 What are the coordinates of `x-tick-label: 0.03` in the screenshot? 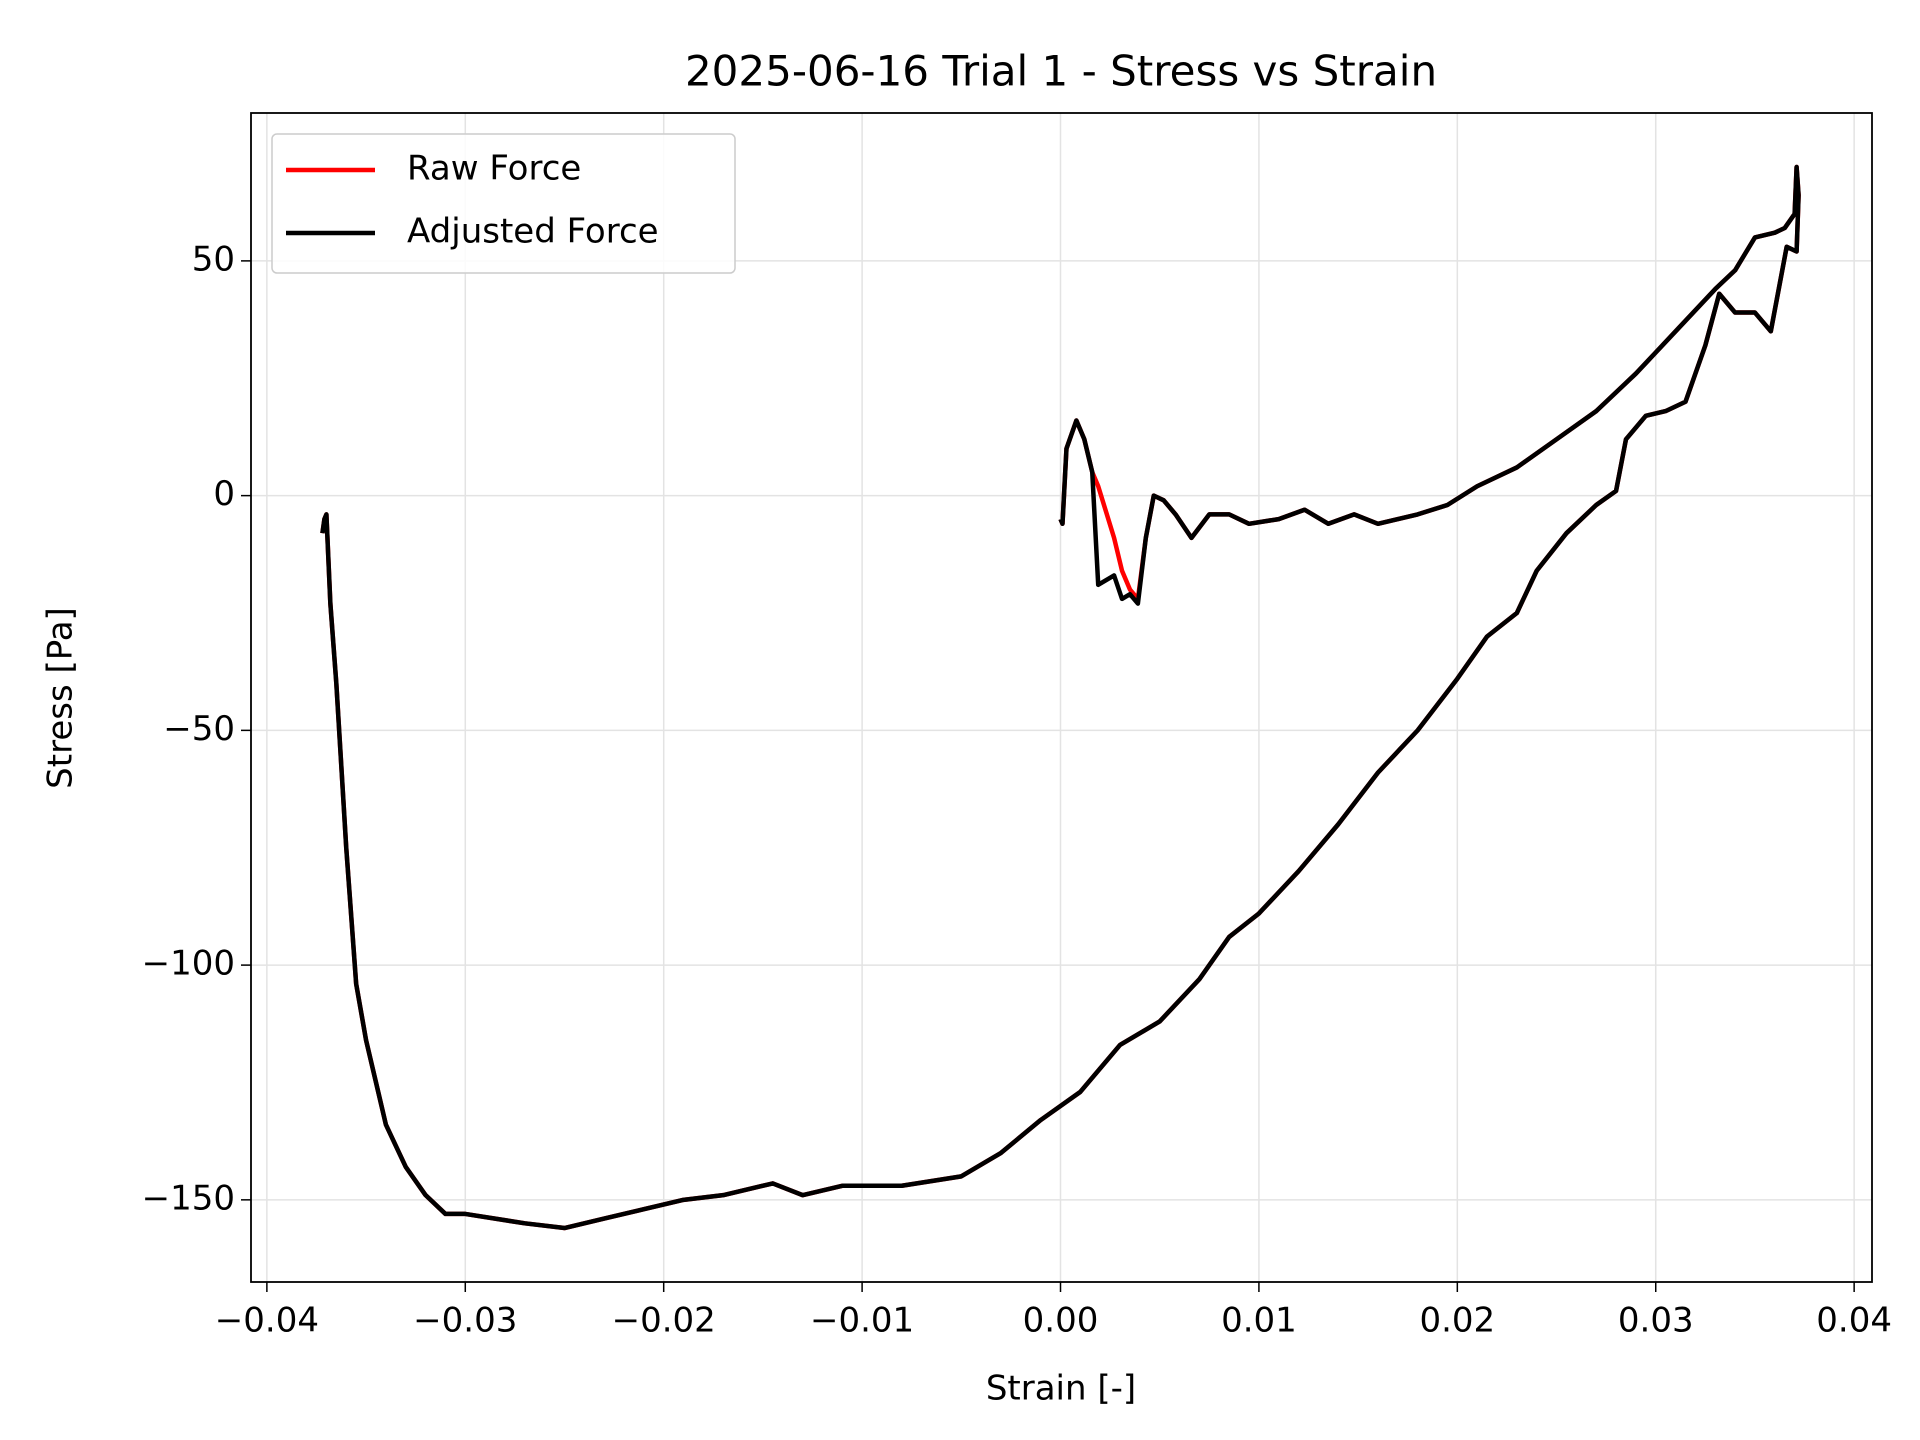 It's located at (1656, 1321).